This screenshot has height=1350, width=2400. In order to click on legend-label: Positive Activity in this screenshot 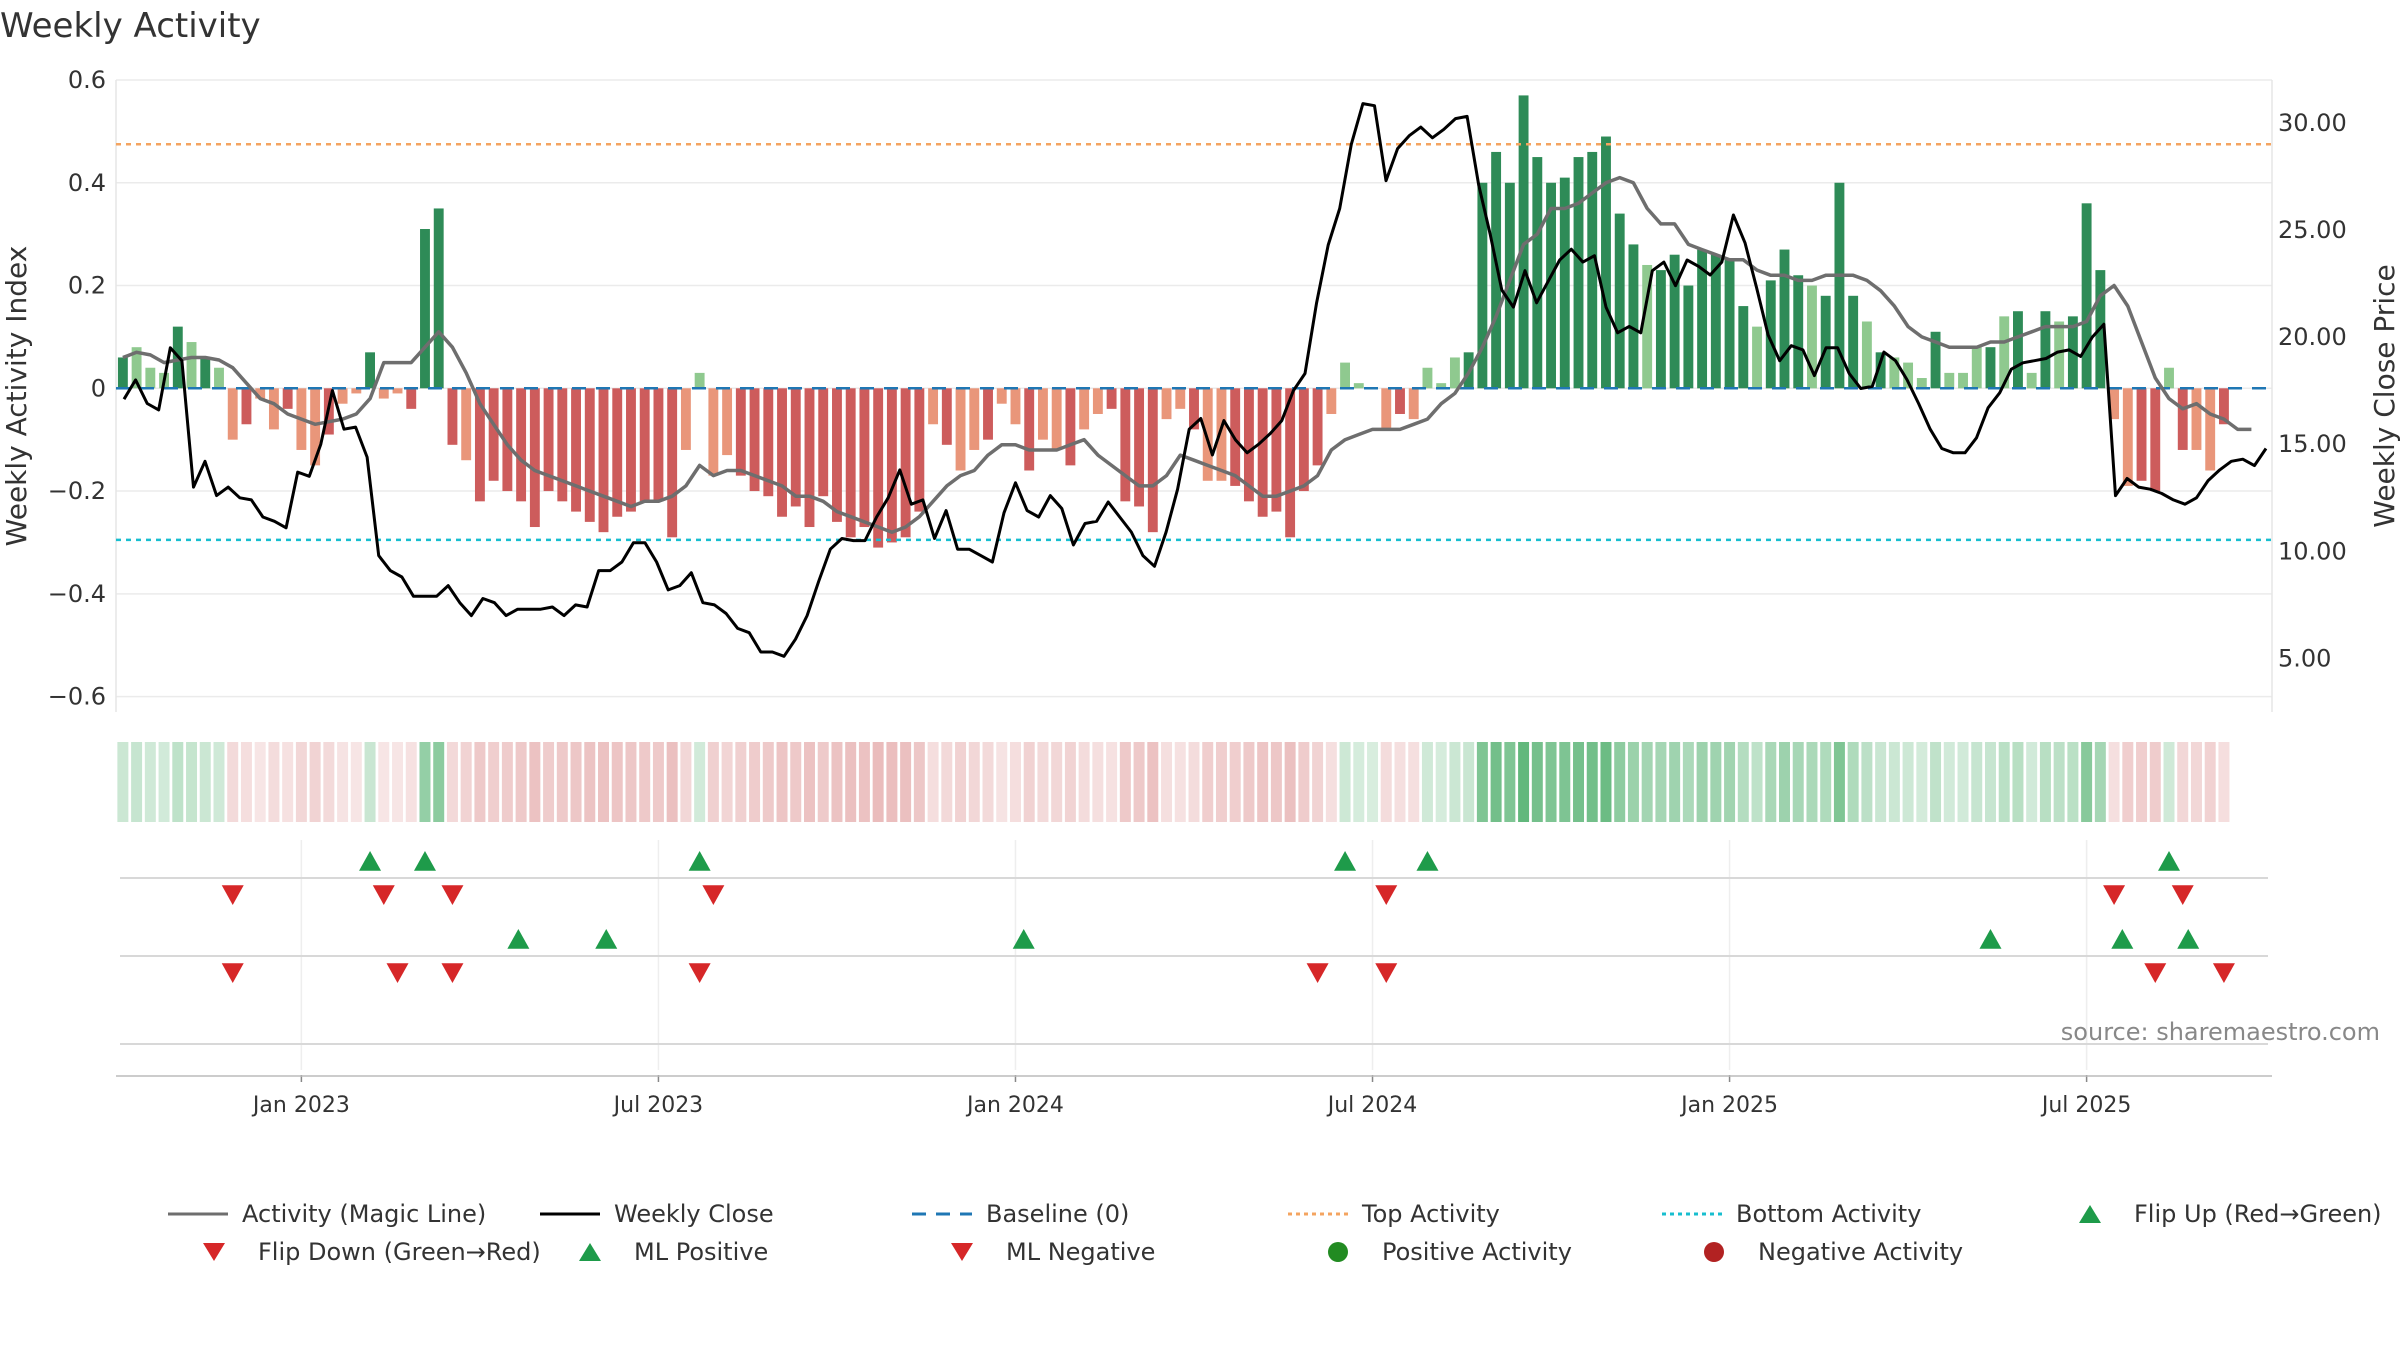, I will do `click(1477, 1252)`.